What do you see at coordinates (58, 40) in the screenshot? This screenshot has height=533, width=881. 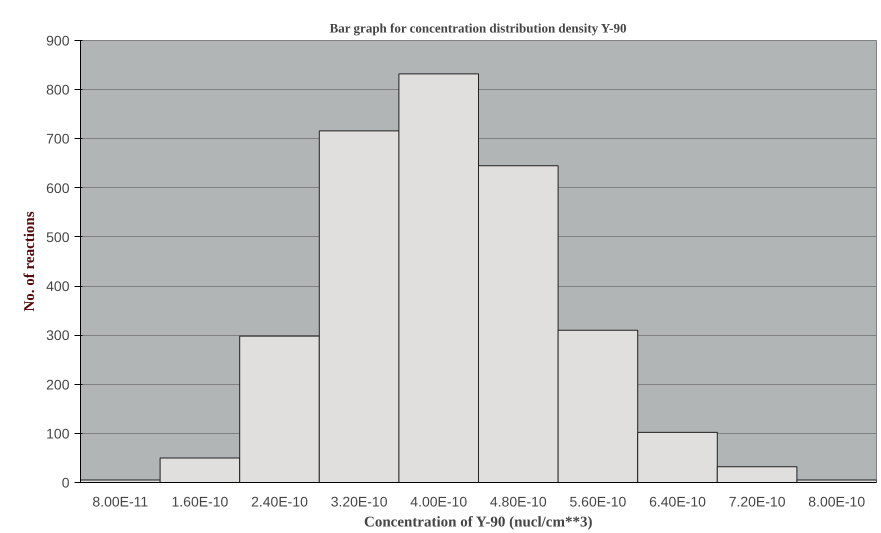 I see `y-tick-label: 900` at bounding box center [58, 40].